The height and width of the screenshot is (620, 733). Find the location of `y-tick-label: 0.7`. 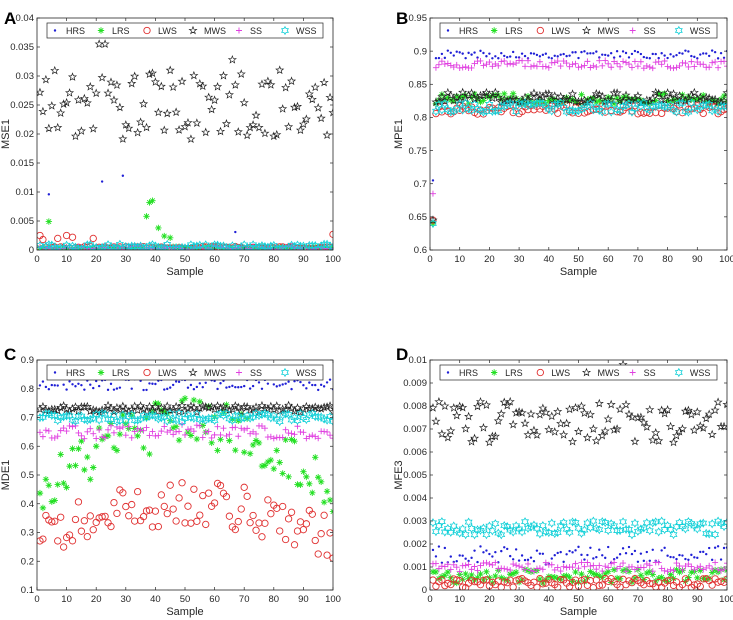

y-tick-label: 0.7 is located at coordinates (420, 184).